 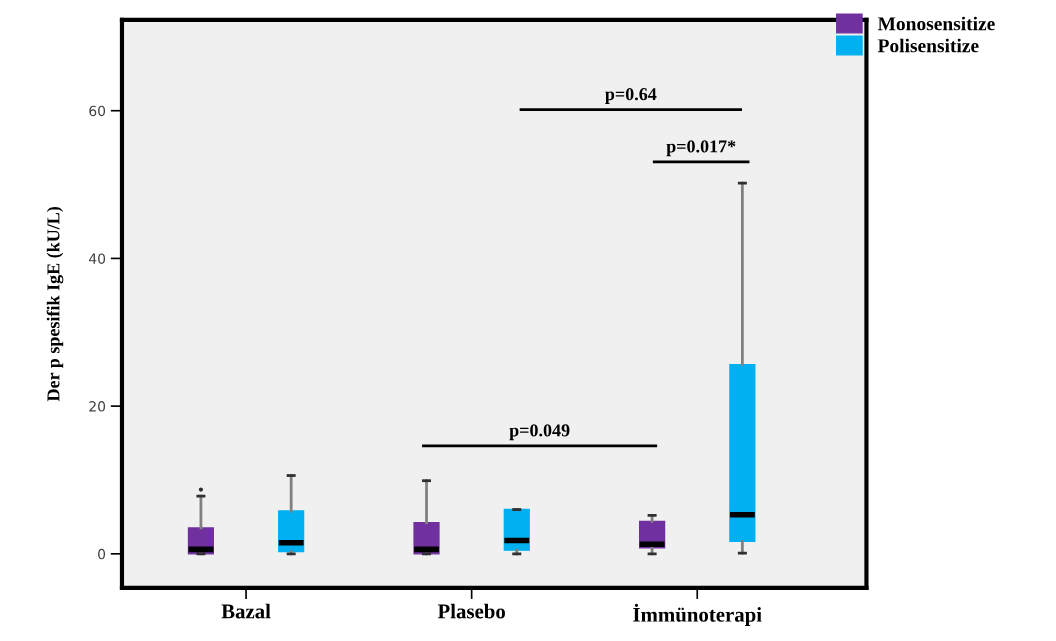 I want to click on y-tick-label: 0, so click(x=102, y=554).